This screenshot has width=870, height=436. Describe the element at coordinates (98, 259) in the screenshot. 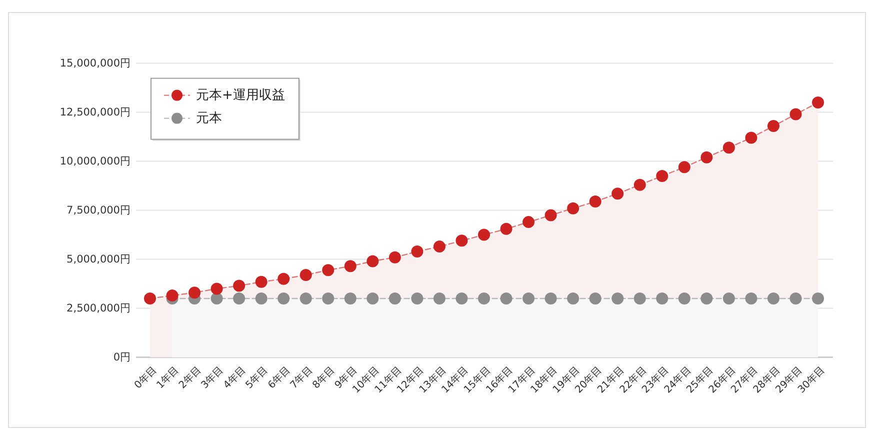

I see `y-tick-label: 5,000,000円` at that location.